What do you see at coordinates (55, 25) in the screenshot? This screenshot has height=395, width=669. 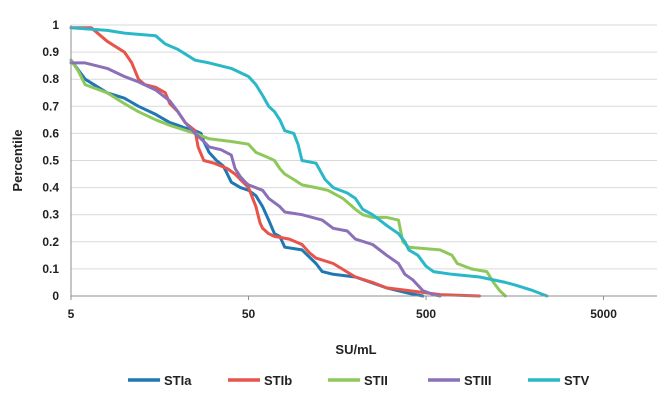 I see `y-tick-label: 1` at bounding box center [55, 25].